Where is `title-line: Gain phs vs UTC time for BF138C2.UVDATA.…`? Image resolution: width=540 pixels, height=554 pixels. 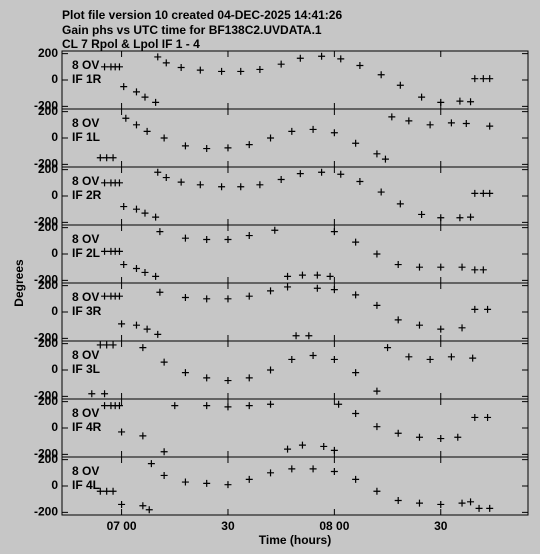 title-line: Gain phs vs UTC time for BF138C2.UVDATA.… is located at coordinates (192, 30).